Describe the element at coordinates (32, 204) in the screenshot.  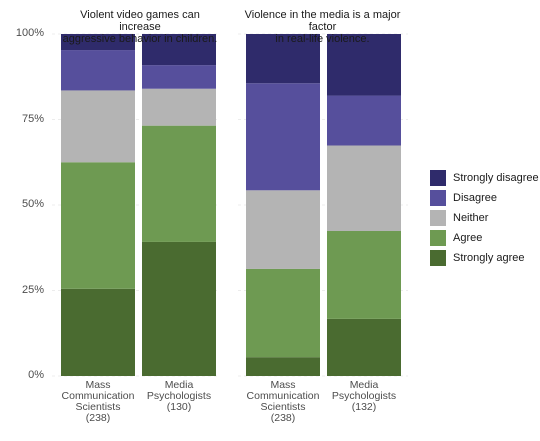
I see `y-tick-label: 50%` at that location.